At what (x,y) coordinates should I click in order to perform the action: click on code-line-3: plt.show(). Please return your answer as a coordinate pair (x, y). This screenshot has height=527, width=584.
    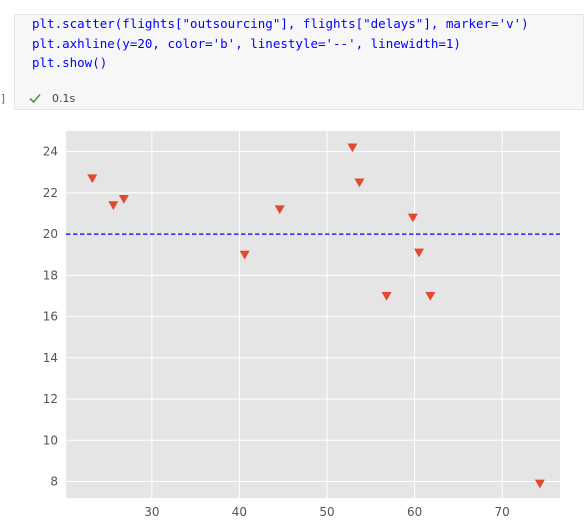
    Looking at the image, I should click on (70, 62).